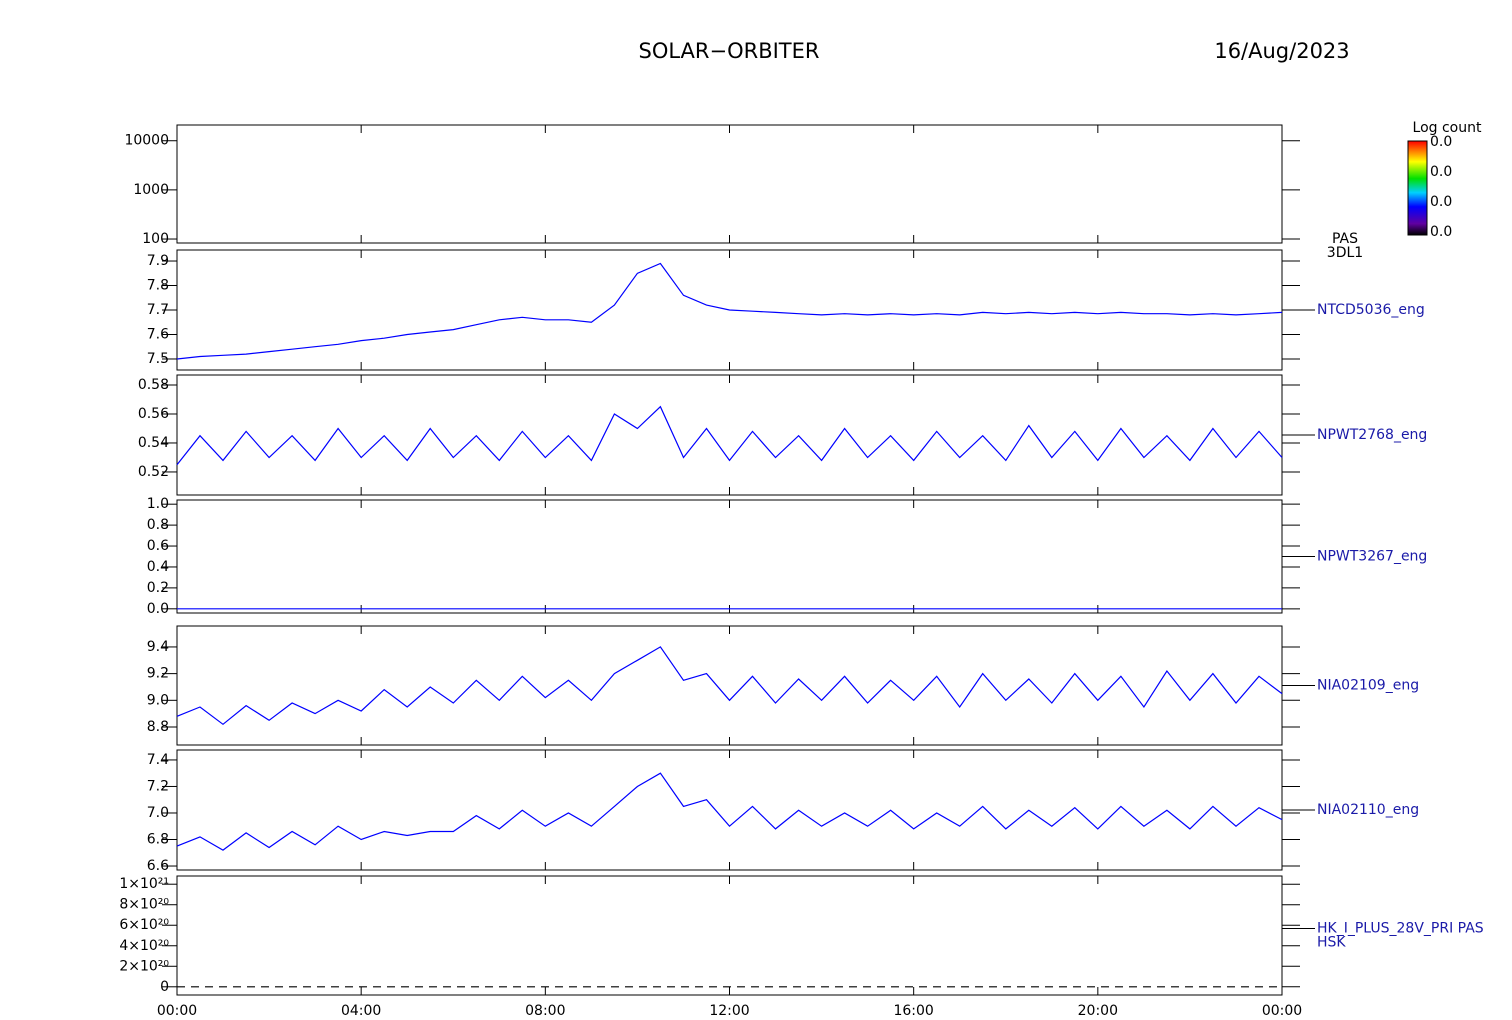 This screenshot has height=1020, width=1512. Describe the element at coordinates (1371, 310) in the screenshot. I see `series-label: NTCD5036_eng` at that location.